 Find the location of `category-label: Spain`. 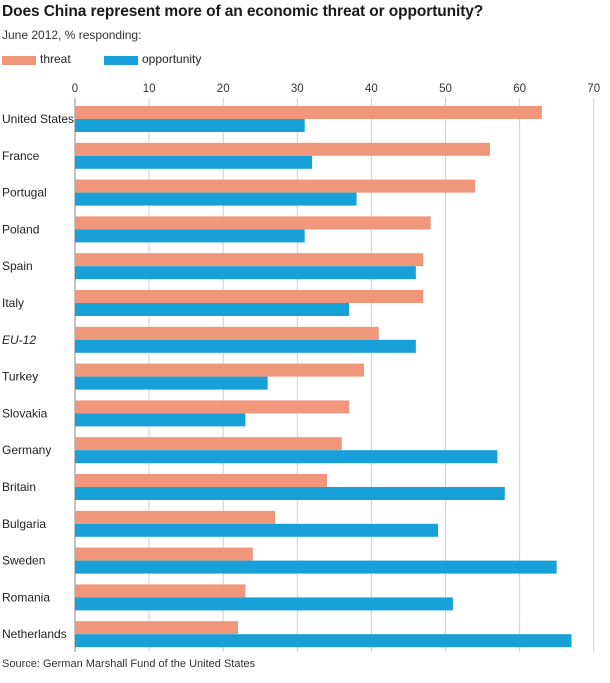

category-label: Spain is located at coordinates (17, 266).